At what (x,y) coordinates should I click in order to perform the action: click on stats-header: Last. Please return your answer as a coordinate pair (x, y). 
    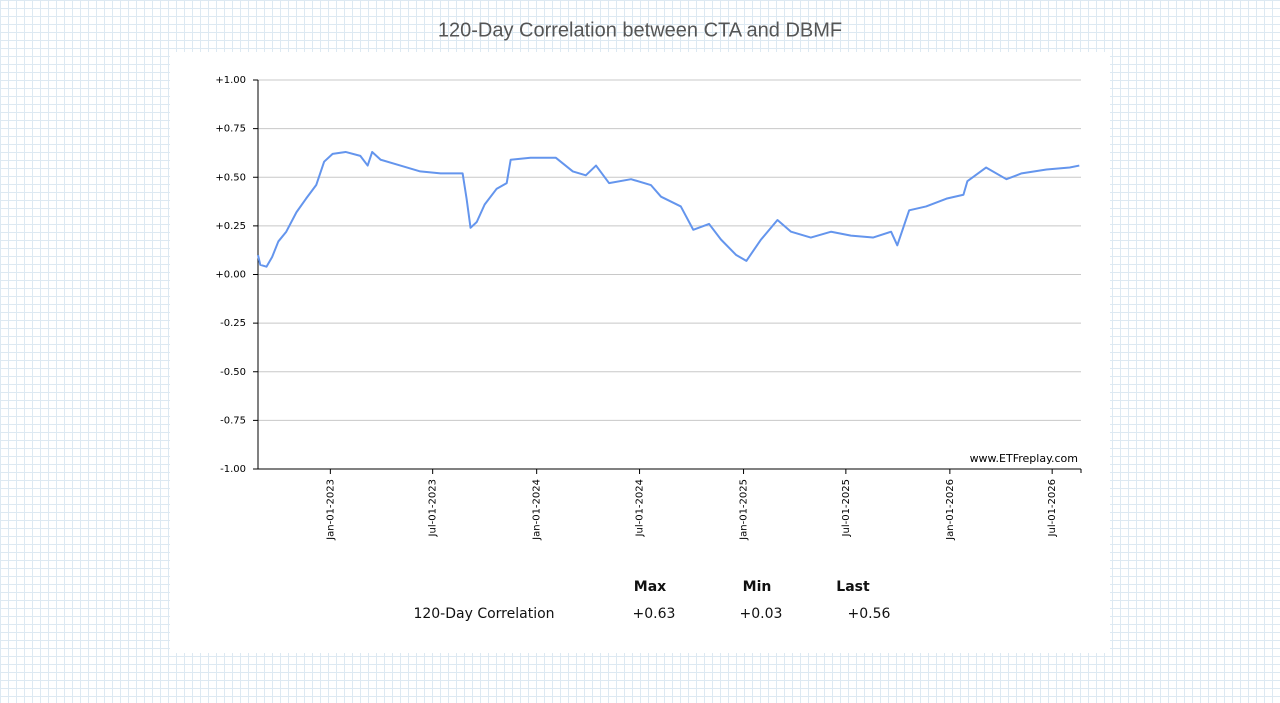
    Looking at the image, I should click on (853, 587).